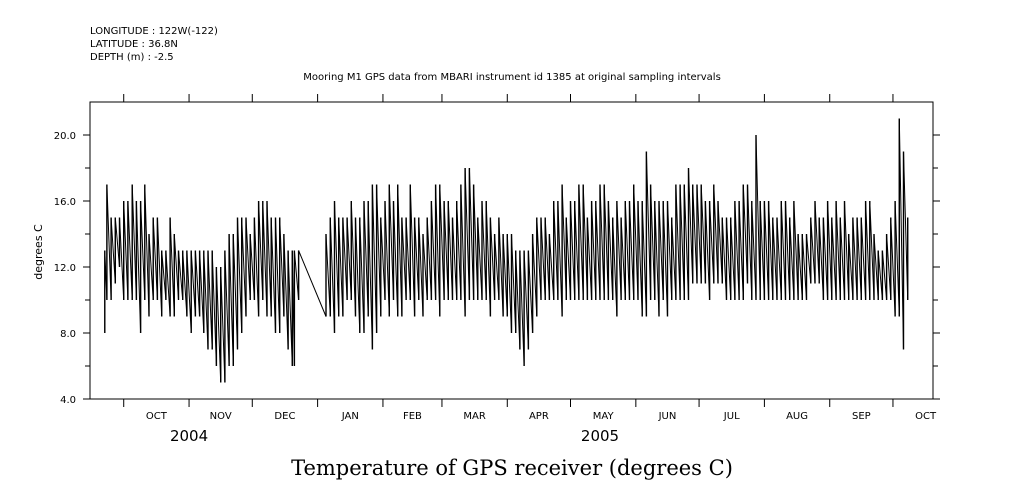 This screenshot has height=504, width=1009. What do you see at coordinates (604, 416) in the screenshot?
I see `x-tick-label: MAY` at bounding box center [604, 416].